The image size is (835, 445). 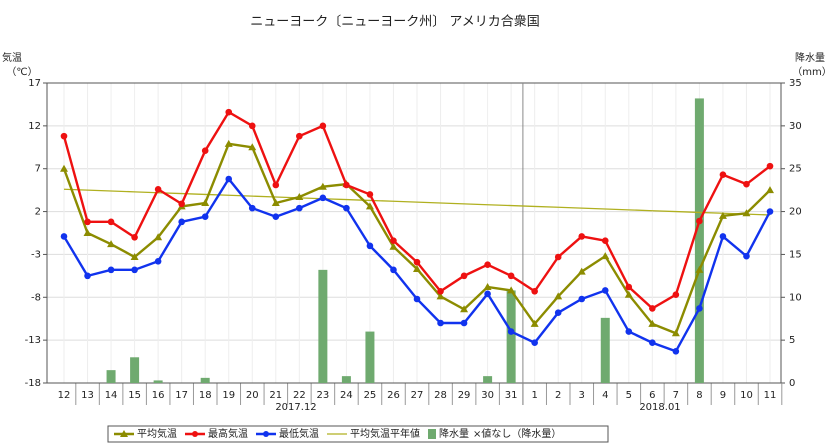 I want to click on y2-axis-unit: （mm）, so click(x=811, y=72).